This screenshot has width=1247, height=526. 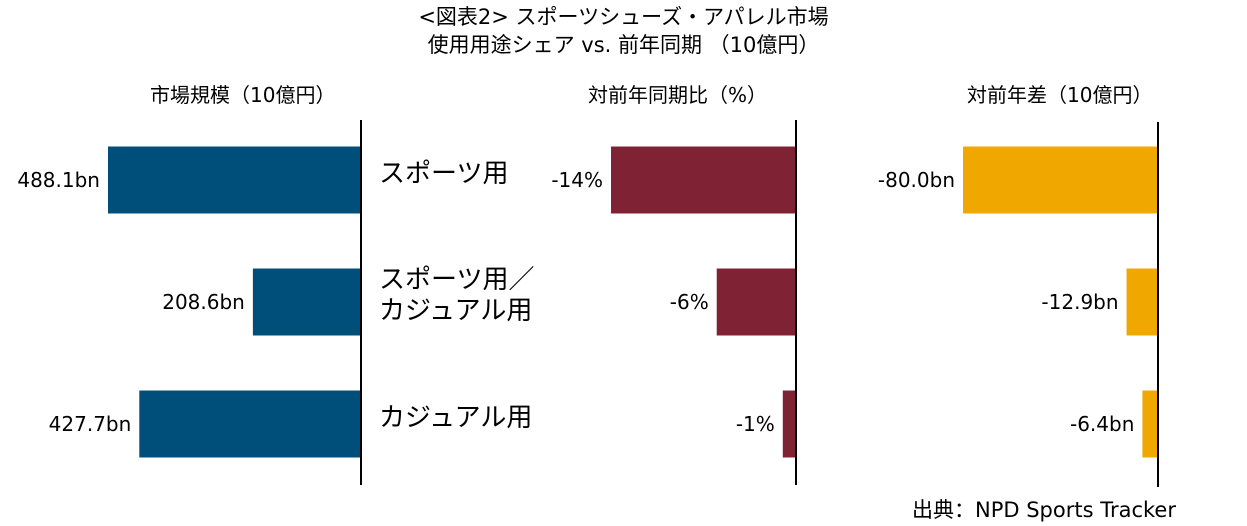 What do you see at coordinates (457, 280) in the screenshot?
I see `category-label-line: スポーツ用／` at bounding box center [457, 280].